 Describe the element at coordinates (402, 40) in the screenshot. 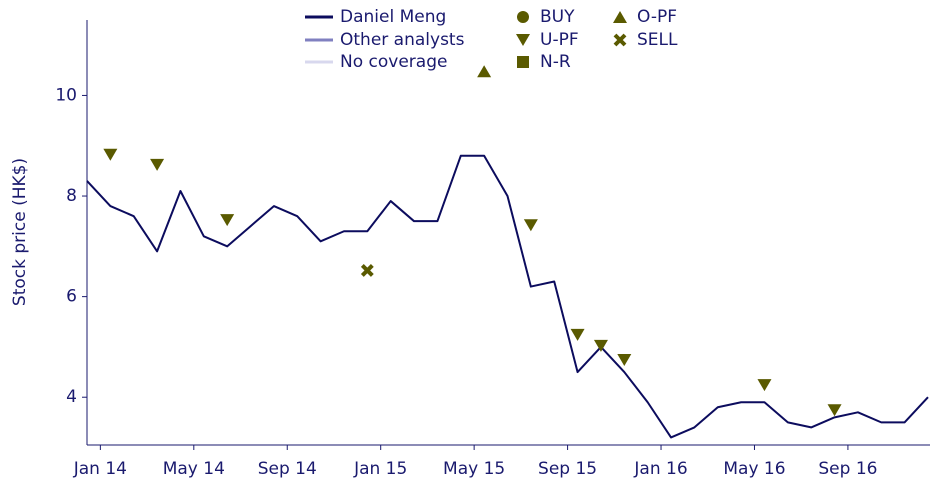

I see `legend-label: Other analysts` at that location.